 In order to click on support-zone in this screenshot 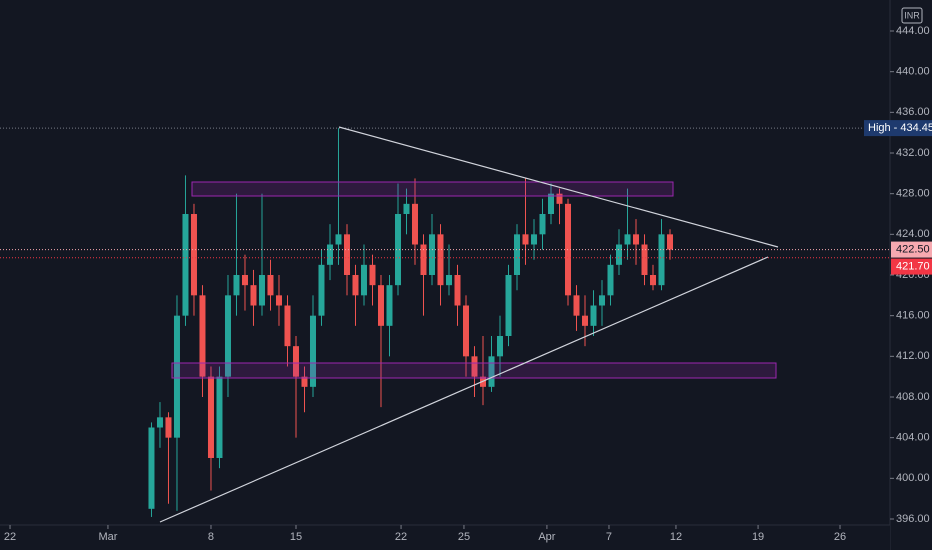, I will do `click(474, 370)`.